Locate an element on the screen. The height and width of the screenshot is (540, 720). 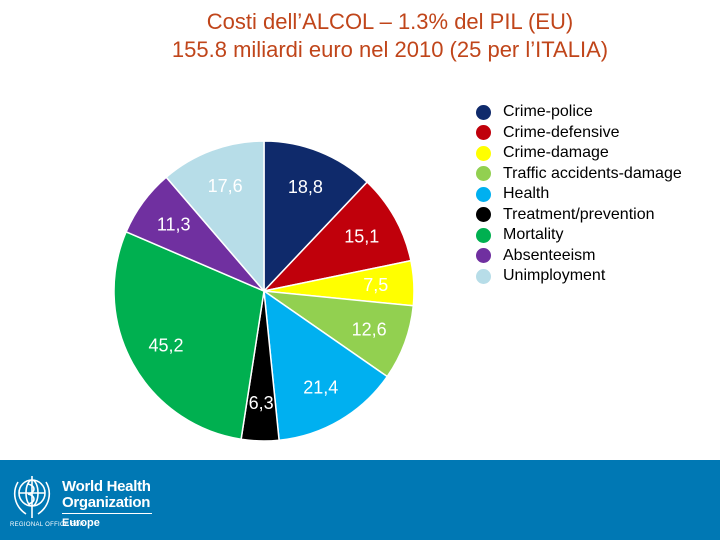
legend-item-health: Health is located at coordinates (579, 194).